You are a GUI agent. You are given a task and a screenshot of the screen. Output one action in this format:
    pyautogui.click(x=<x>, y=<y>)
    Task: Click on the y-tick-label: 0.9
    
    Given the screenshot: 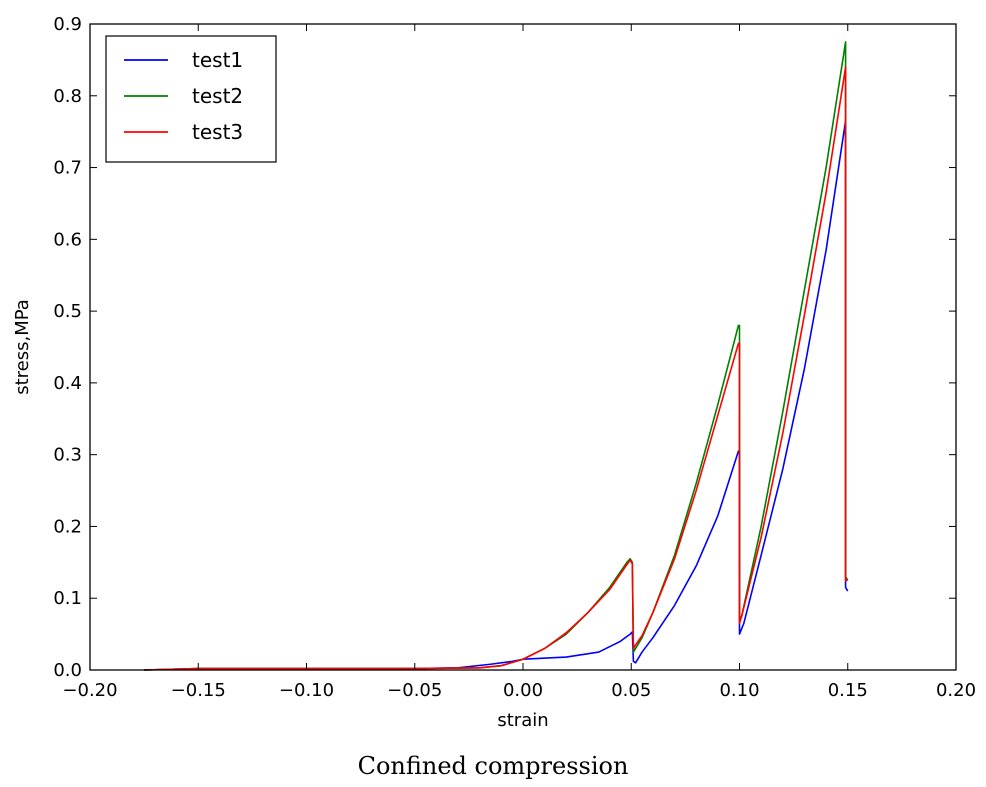 What is the action you would take?
    pyautogui.click(x=67, y=24)
    